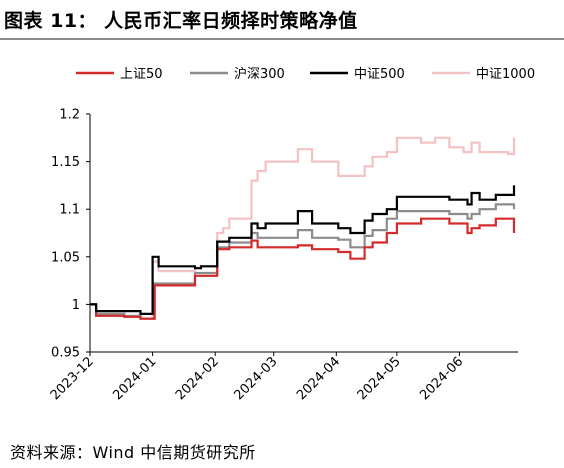 Image resolution: width=564 pixels, height=468 pixels. Describe the element at coordinates (76, 305) in the screenshot. I see `y-tick-label: 1` at that location.